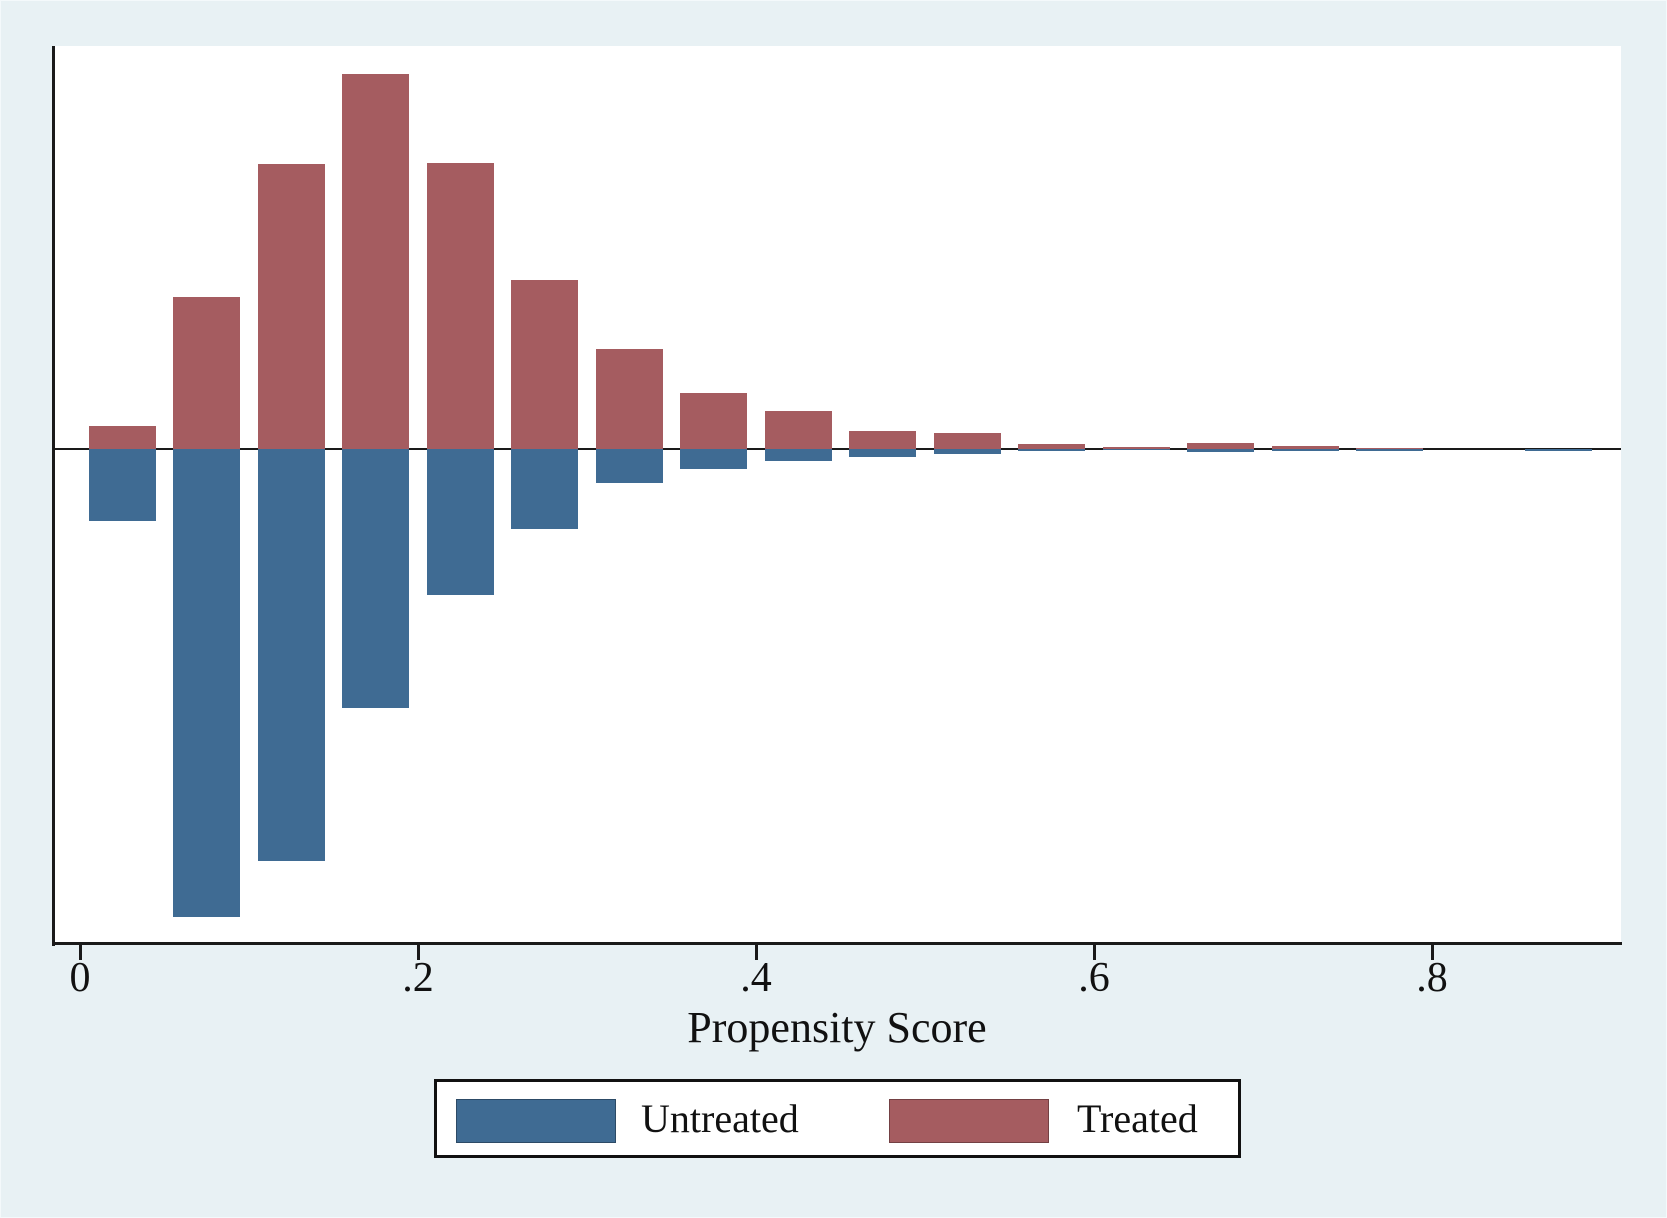 The image size is (1667, 1218). What do you see at coordinates (837, 1027) in the screenshot?
I see `x-axis-title: Propensity Score` at bounding box center [837, 1027].